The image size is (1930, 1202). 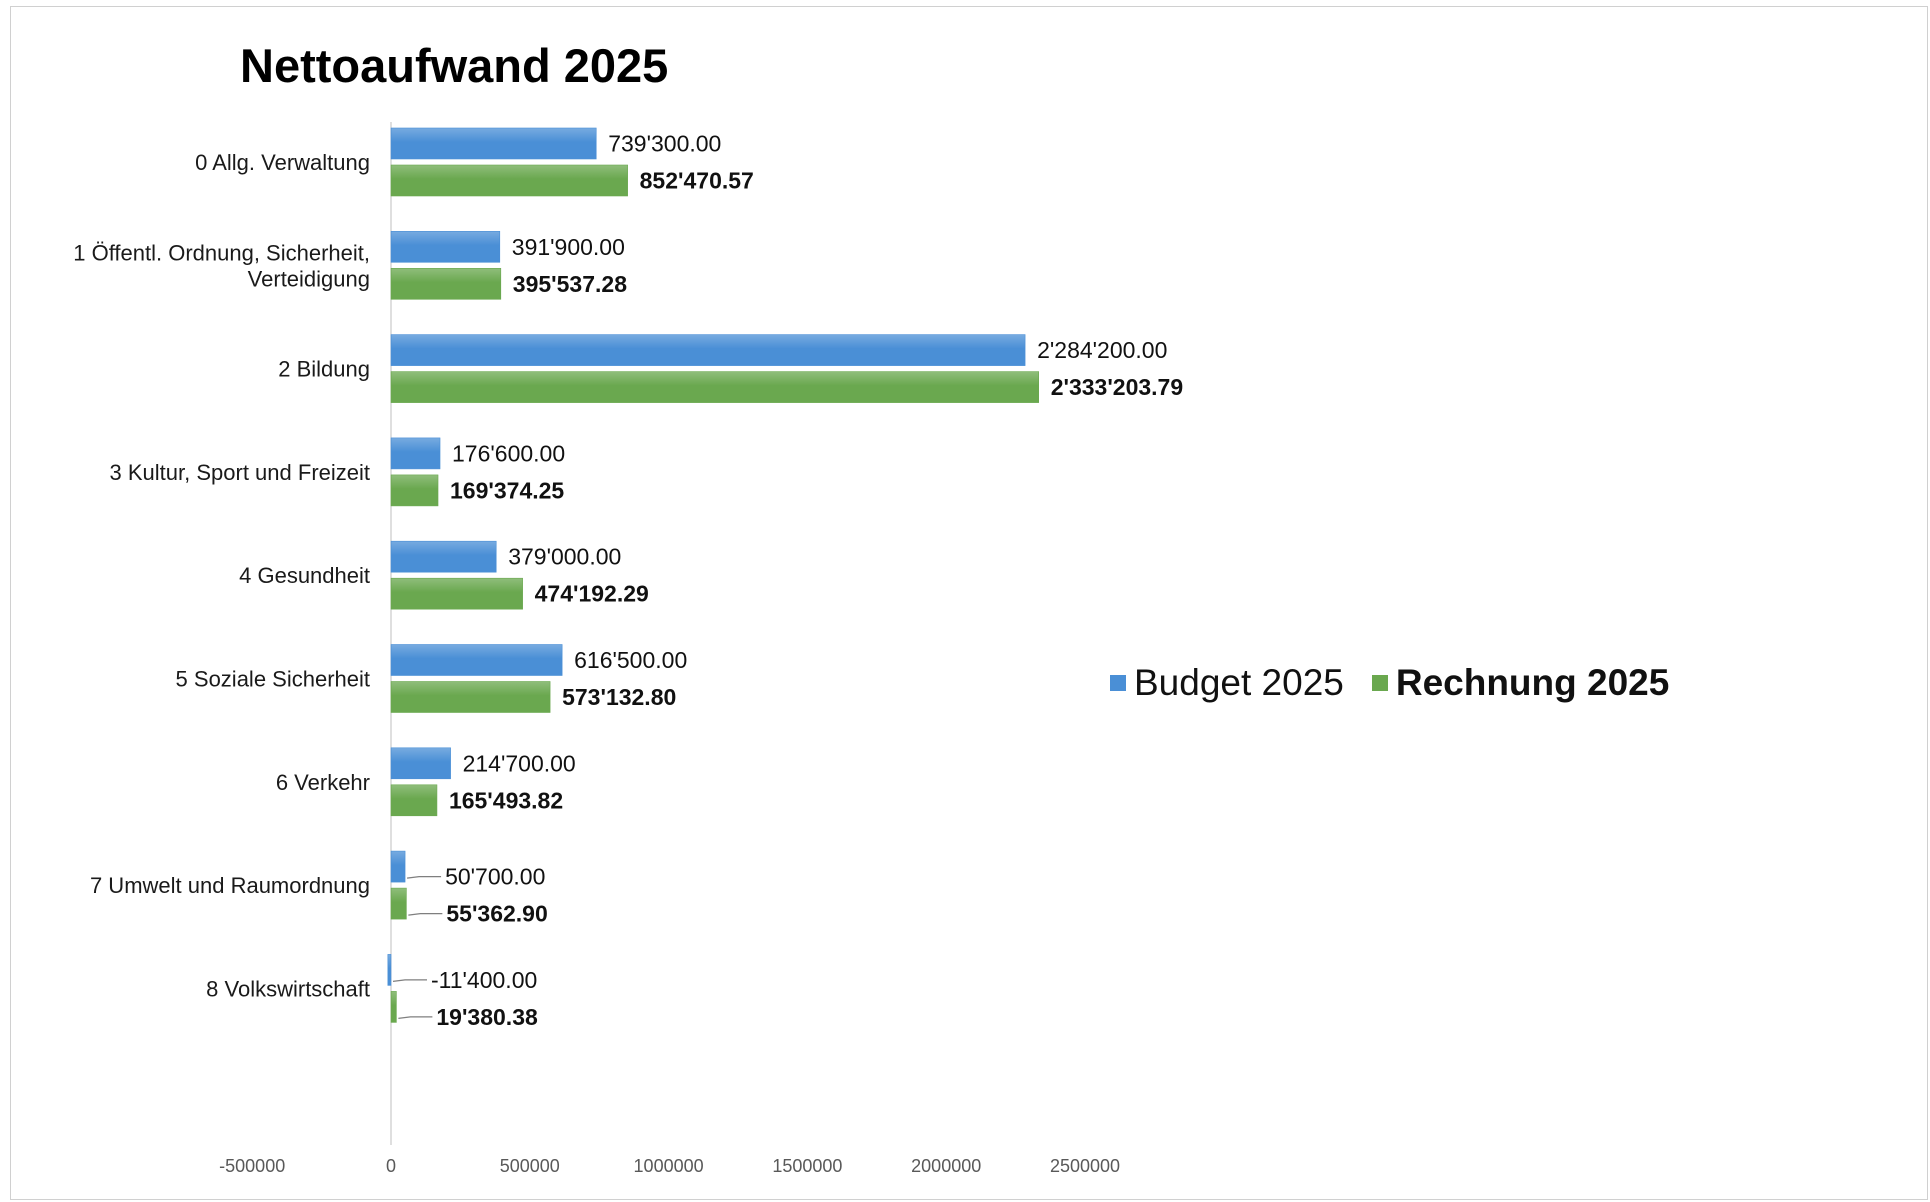 What do you see at coordinates (506, 800) in the screenshot?
I see `value-label-rechnung: 165'493.82` at bounding box center [506, 800].